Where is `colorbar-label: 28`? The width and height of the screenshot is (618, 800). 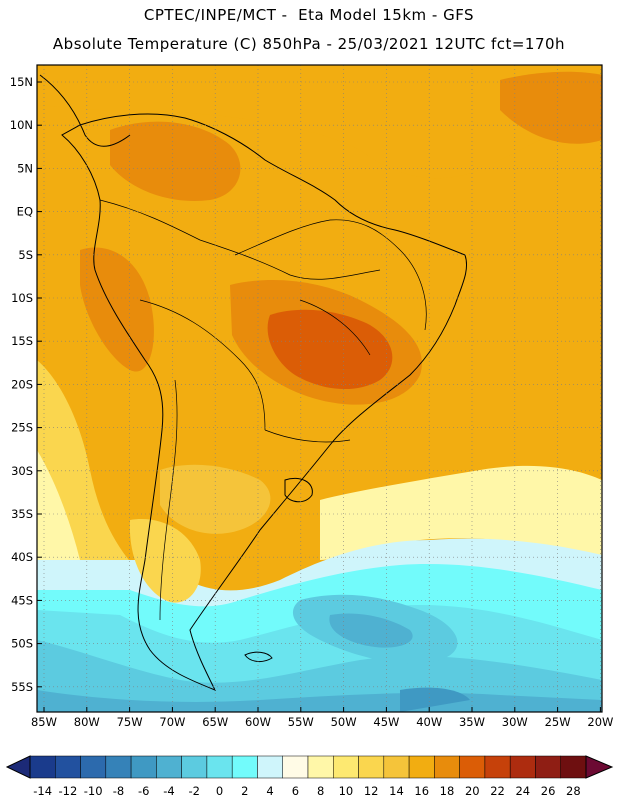 colorbar-label: 28 is located at coordinates (573, 791).